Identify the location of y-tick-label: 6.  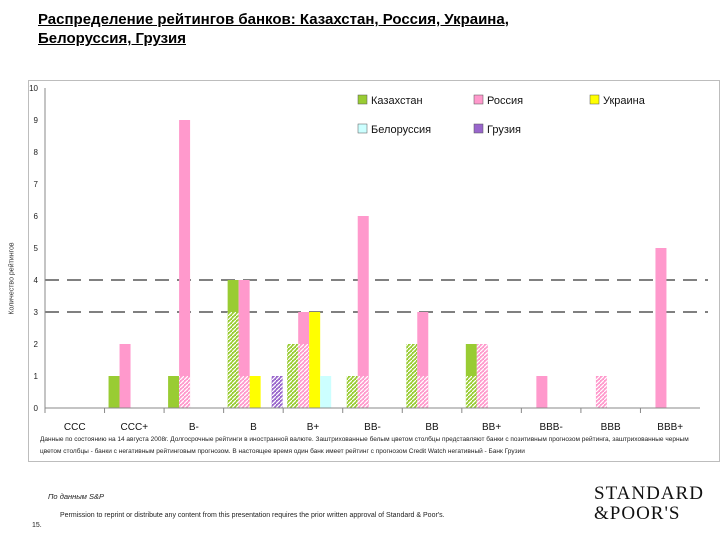
(36, 216).